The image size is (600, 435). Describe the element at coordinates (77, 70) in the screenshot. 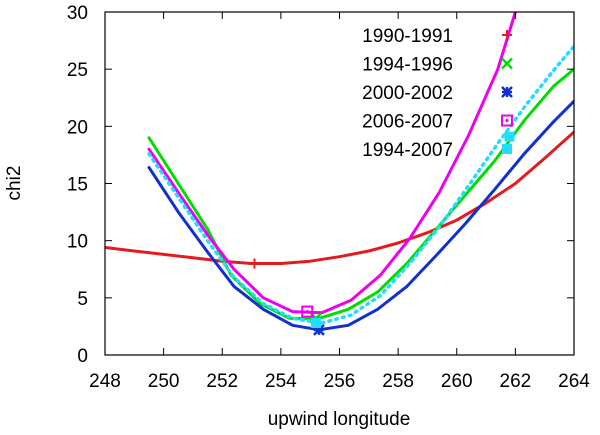

I see `y-tick-label-25: 25` at that location.